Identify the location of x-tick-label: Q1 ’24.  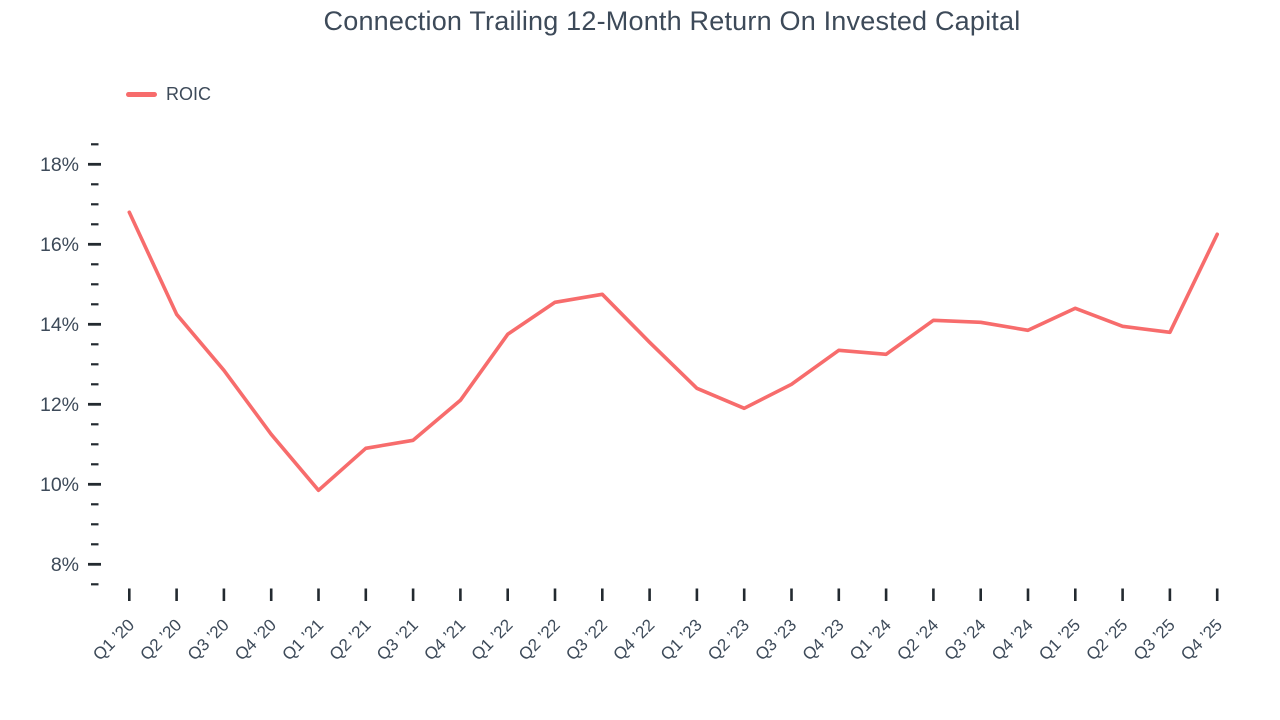
(870, 639).